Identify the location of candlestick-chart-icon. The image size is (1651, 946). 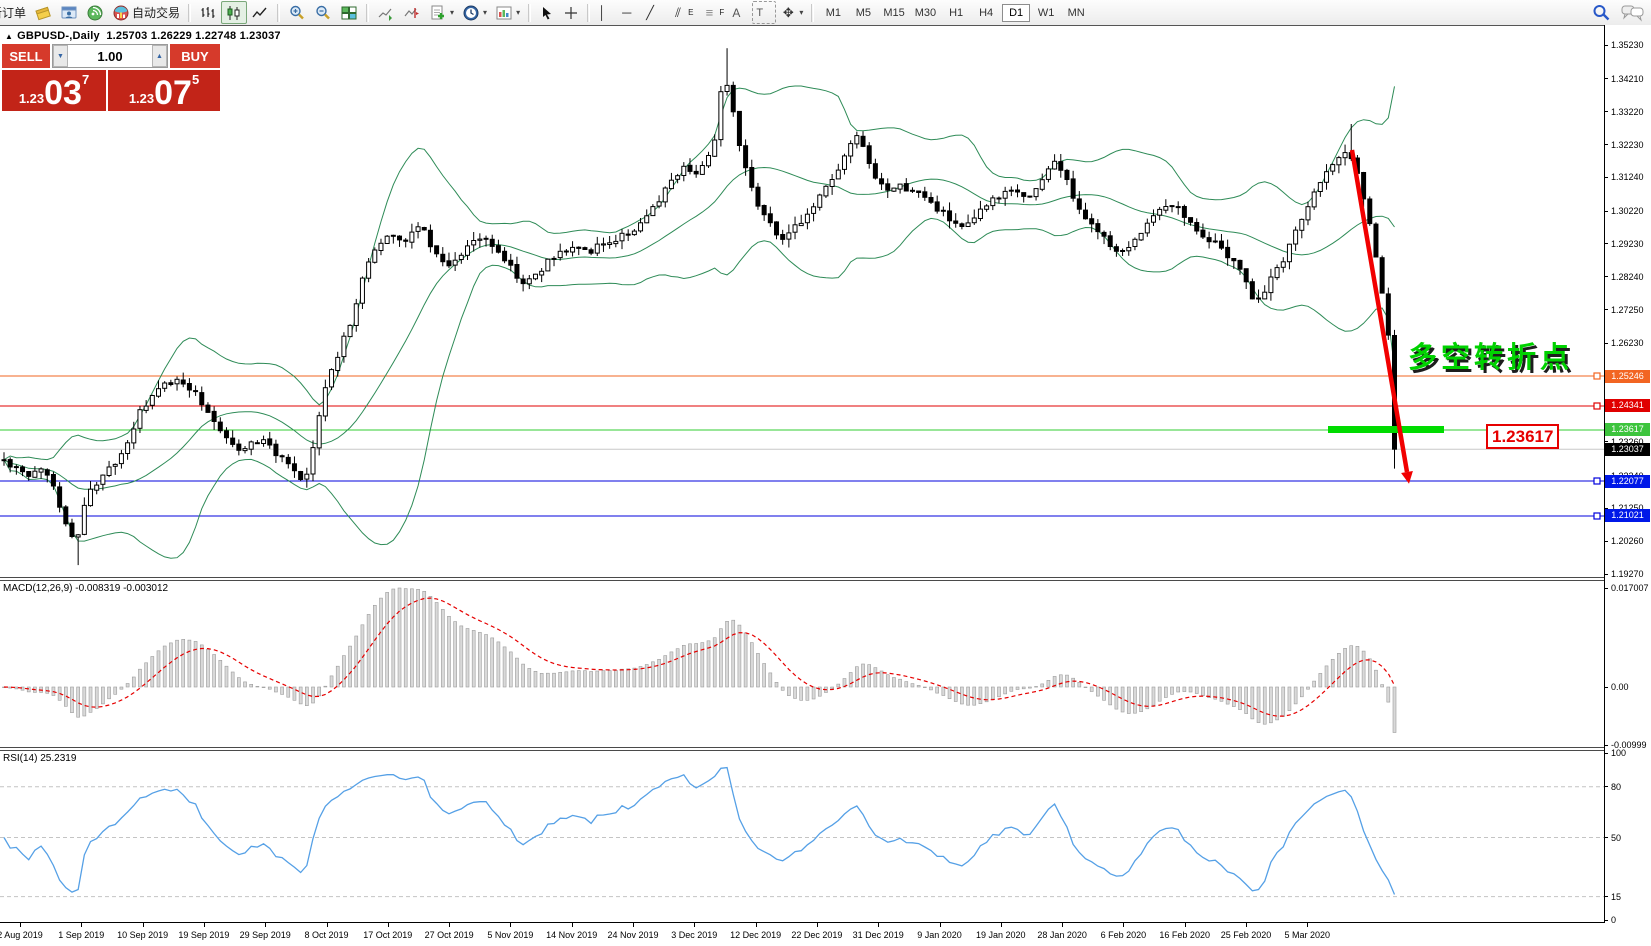
(233, 12).